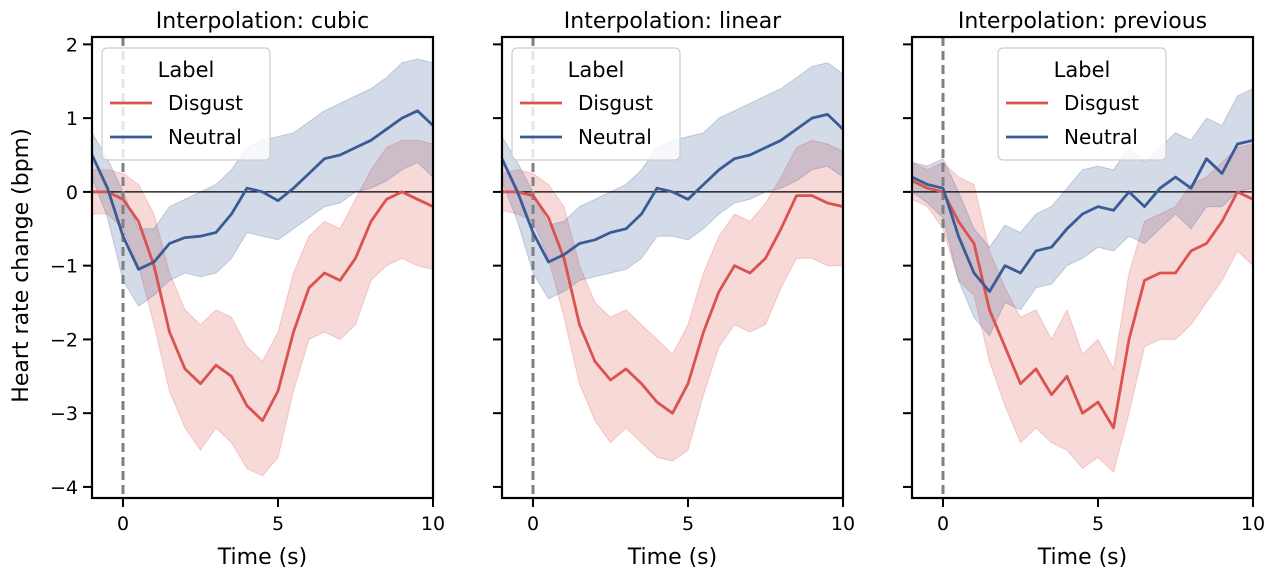  What do you see at coordinates (72, 193) in the screenshot?
I see `y-tick-label: 0` at bounding box center [72, 193].